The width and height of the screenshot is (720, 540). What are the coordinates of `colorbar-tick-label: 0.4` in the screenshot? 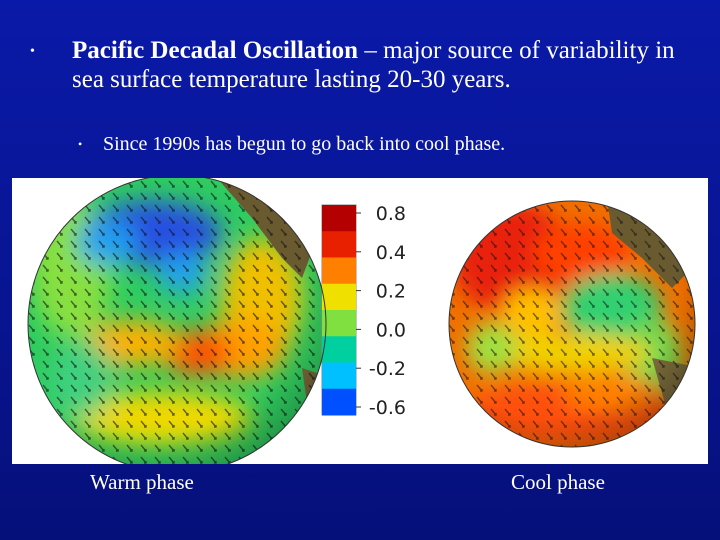 It's located at (391, 253).